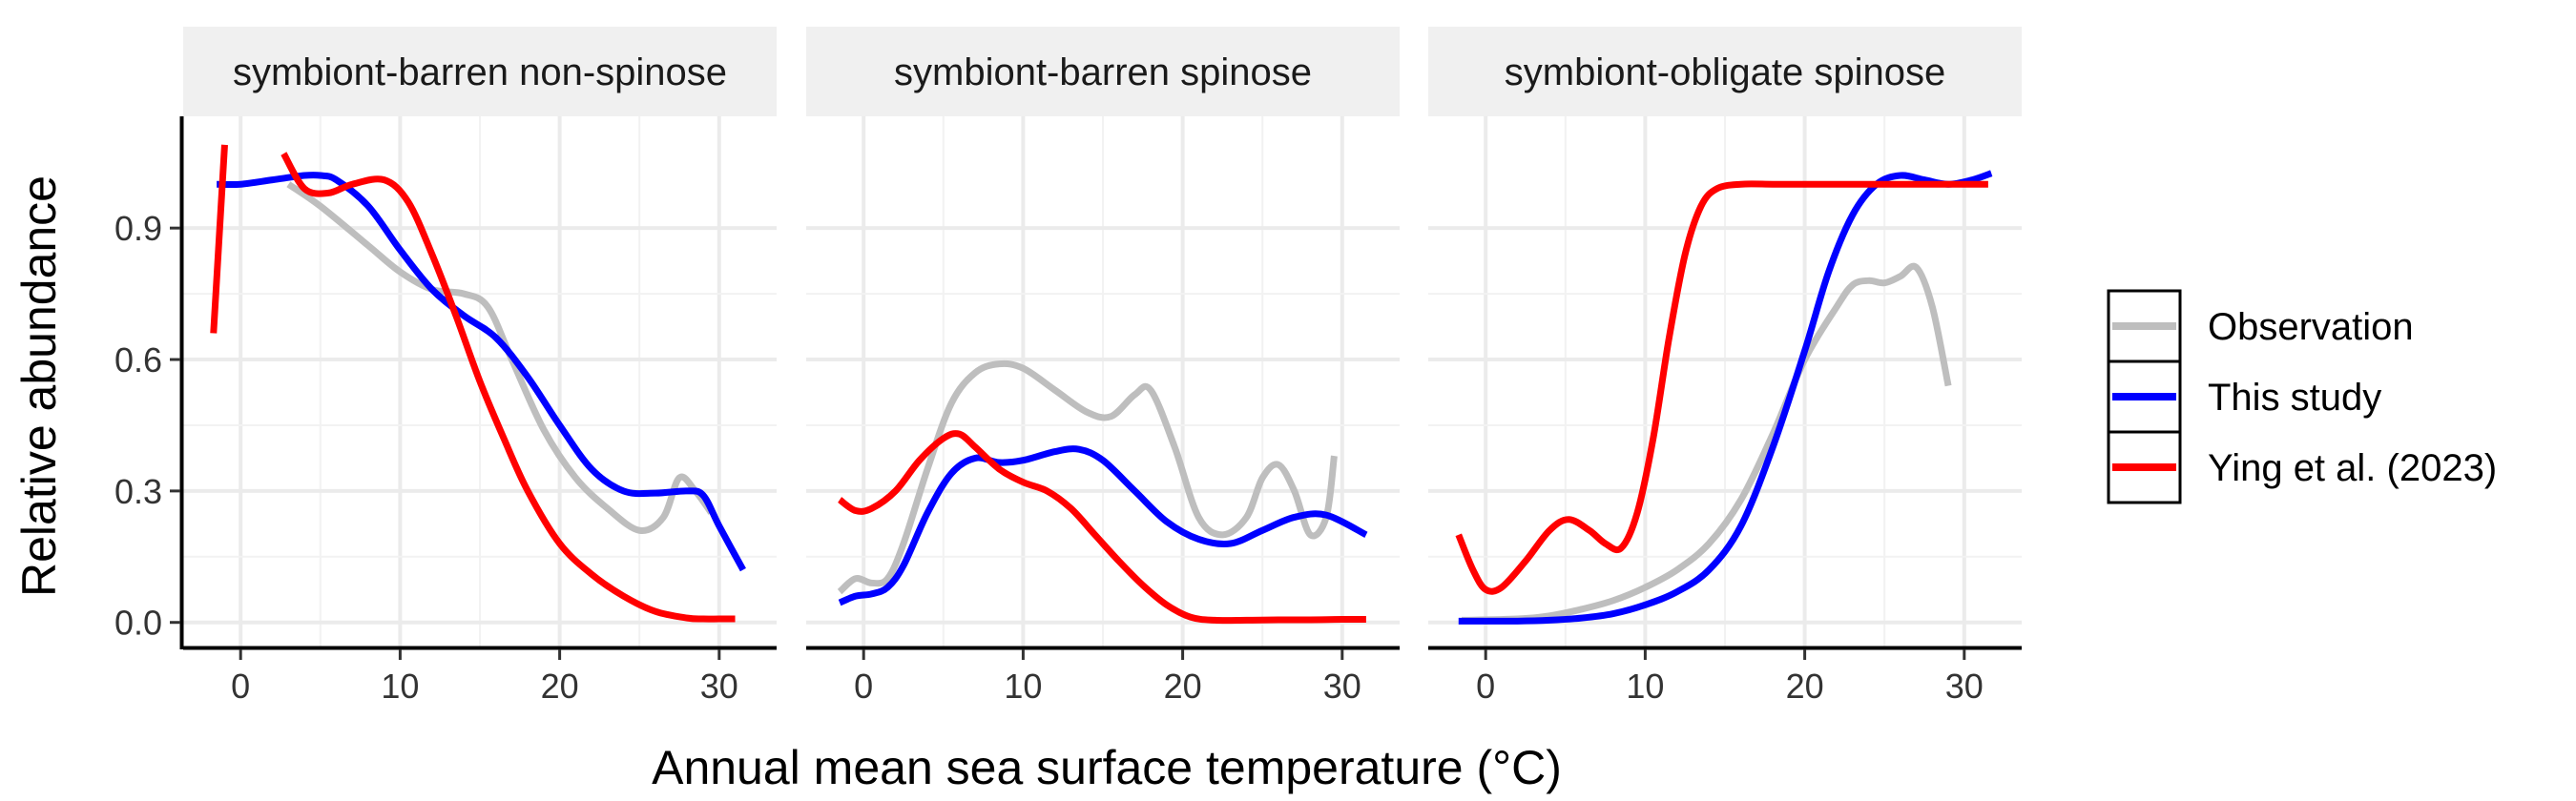 This screenshot has height=801, width=2576. What do you see at coordinates (138, 228) in the screenshot?
I see `y-tick-label: 0.9` at bounding box center [138, 228].